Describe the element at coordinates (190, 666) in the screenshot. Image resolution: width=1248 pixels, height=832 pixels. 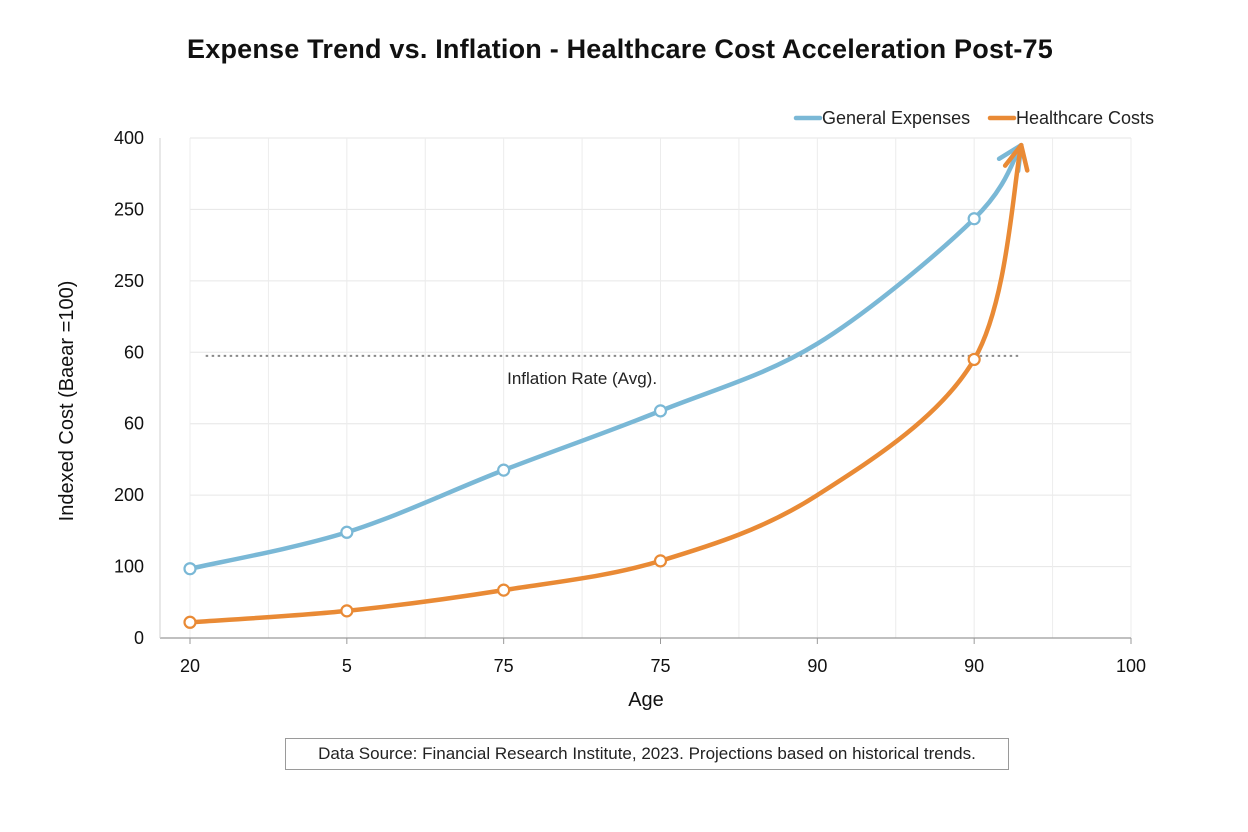
I see `x-tick-label: 20` at that location.